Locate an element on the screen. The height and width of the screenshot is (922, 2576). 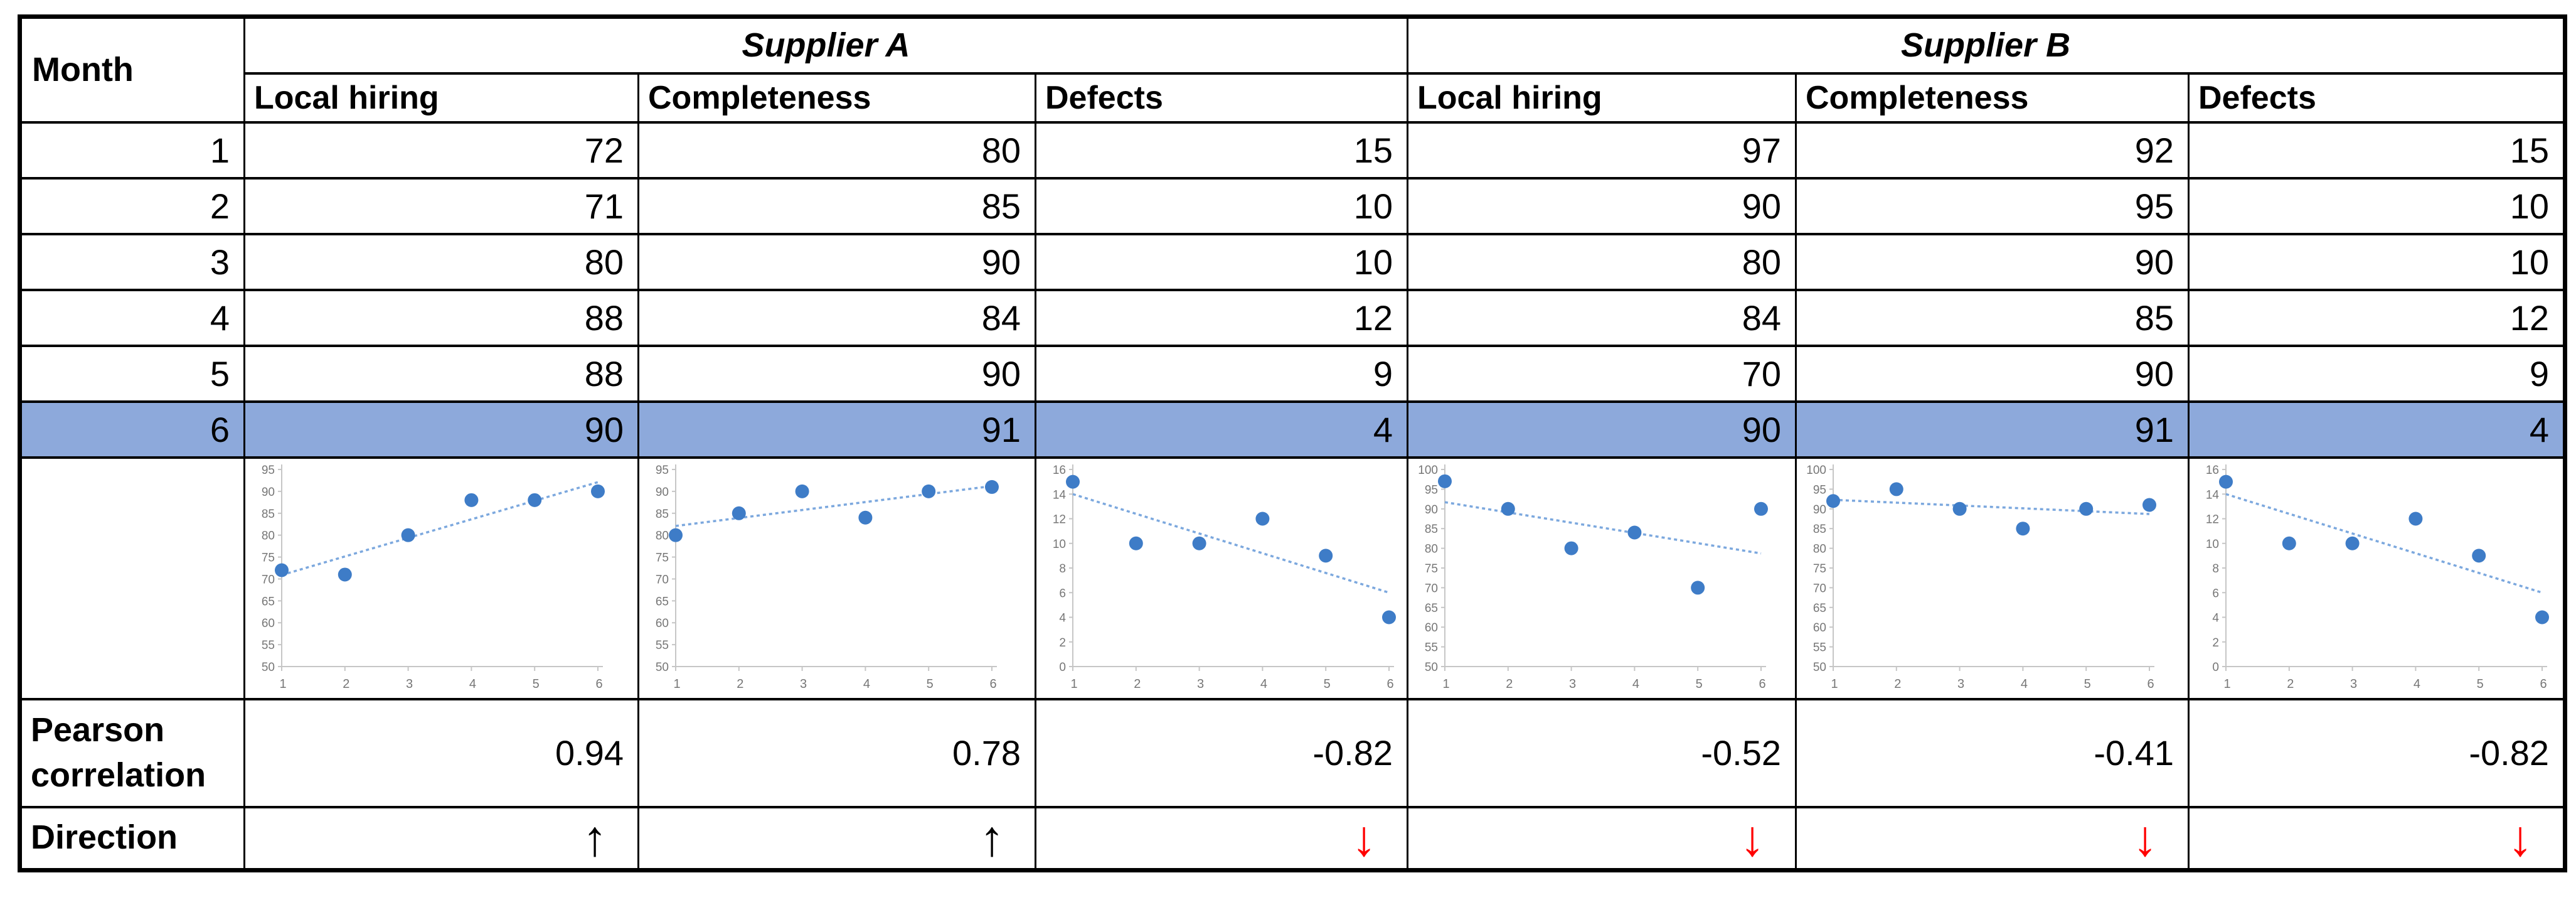
metric-value-cell: 71 is located at coordinates (441, 206).